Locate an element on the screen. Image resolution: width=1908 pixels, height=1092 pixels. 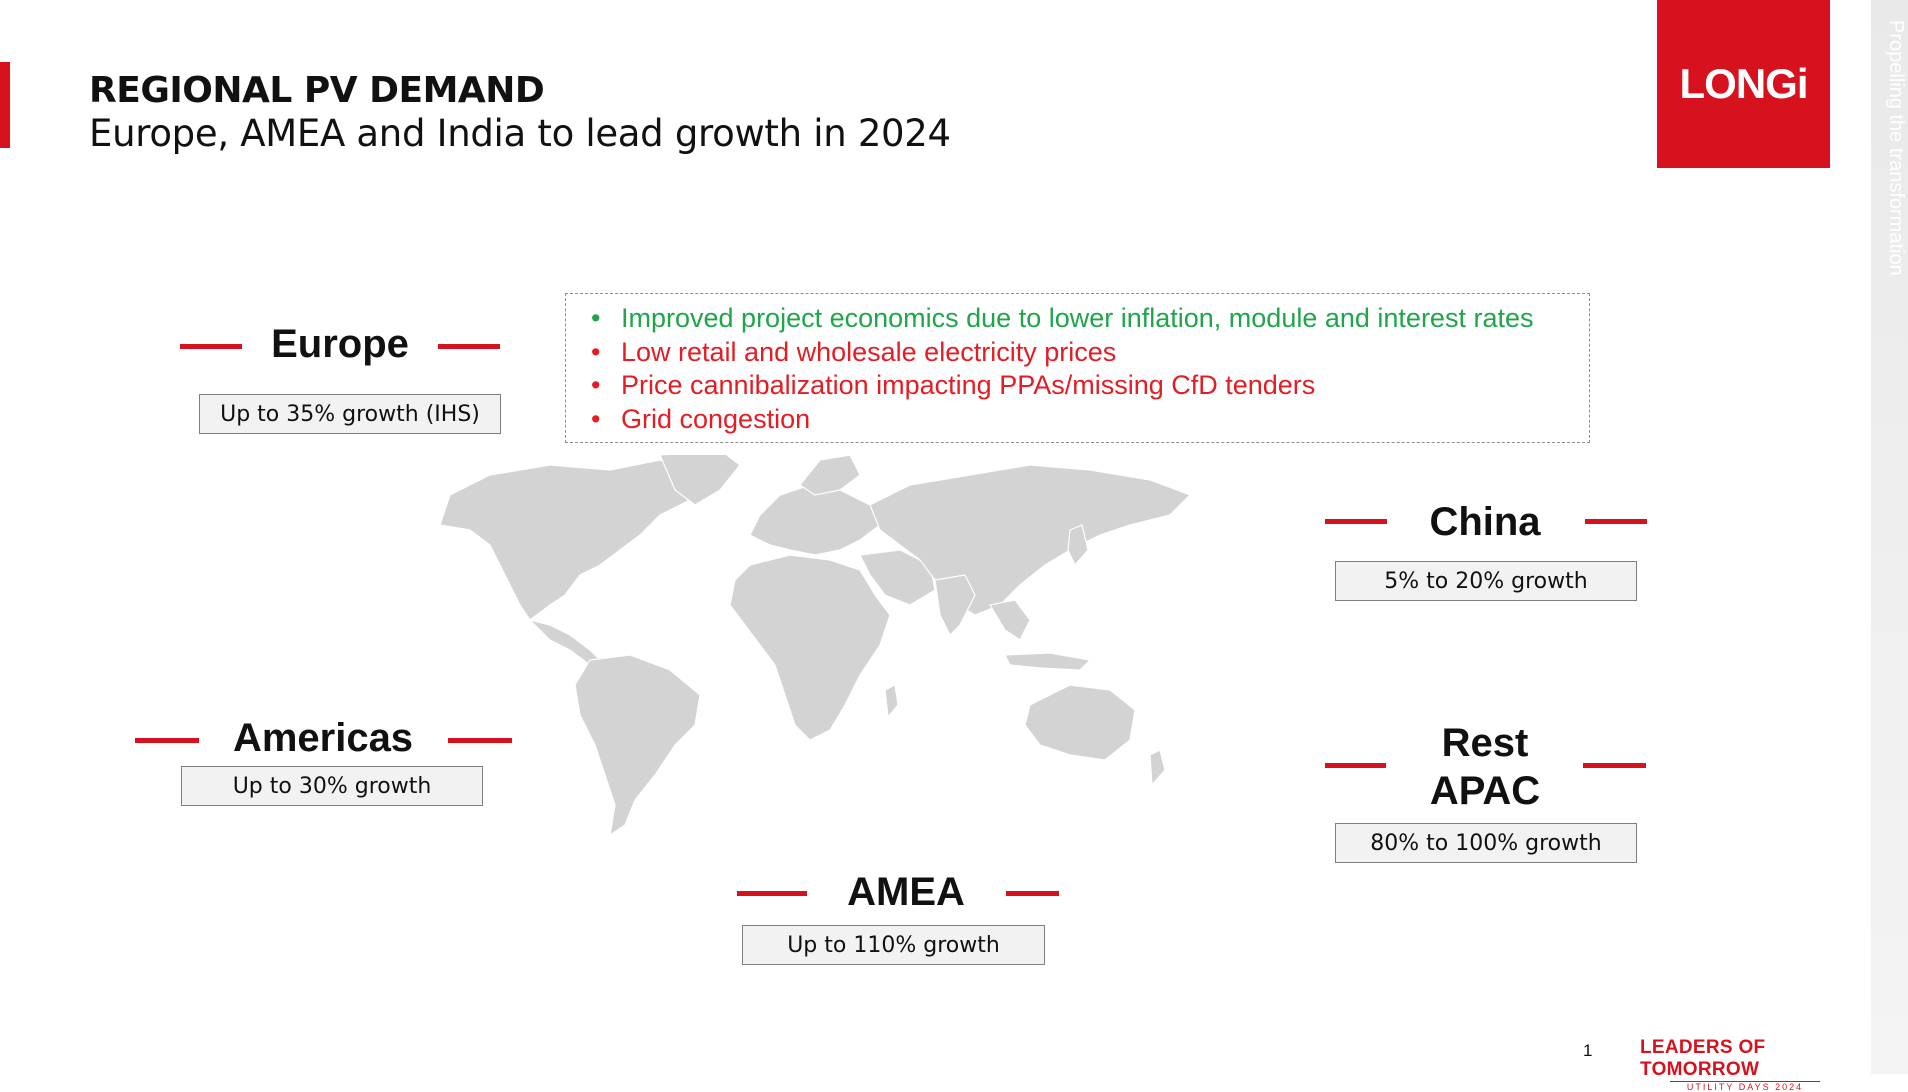
region-title-americas: Americas is located at coordinates (323, 738).